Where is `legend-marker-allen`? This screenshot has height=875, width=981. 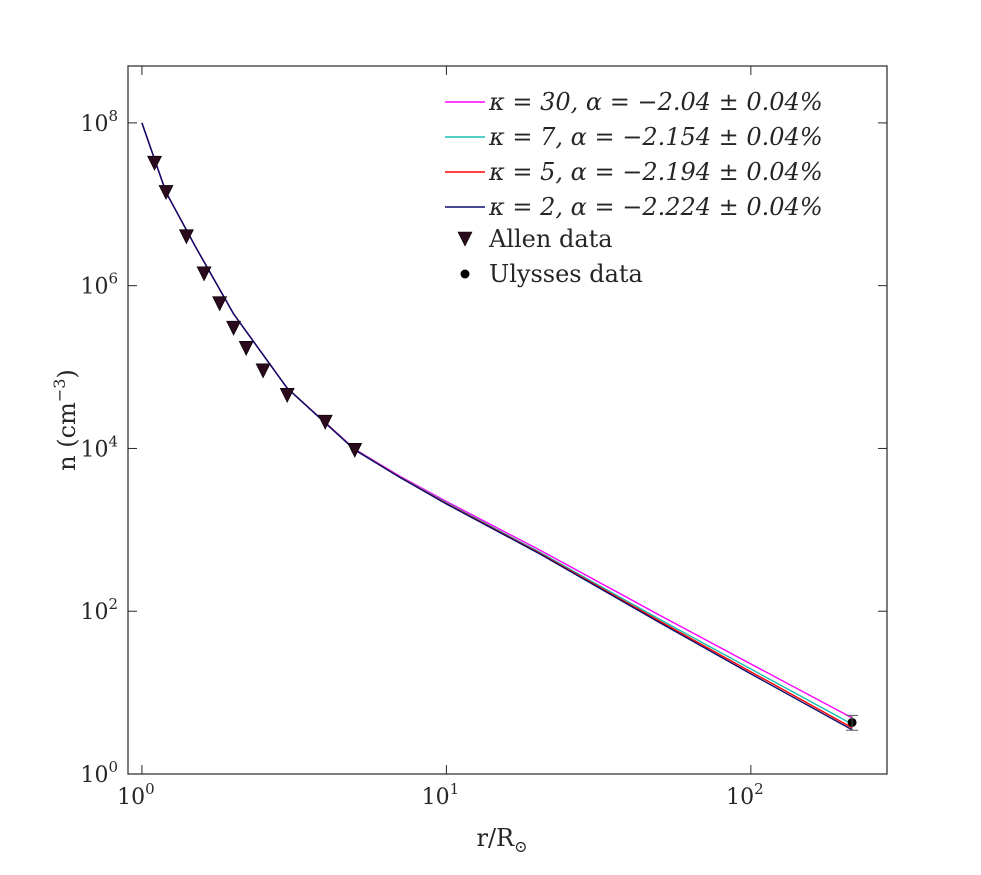 legend-marker-allen is located at coordinates (465, 239).